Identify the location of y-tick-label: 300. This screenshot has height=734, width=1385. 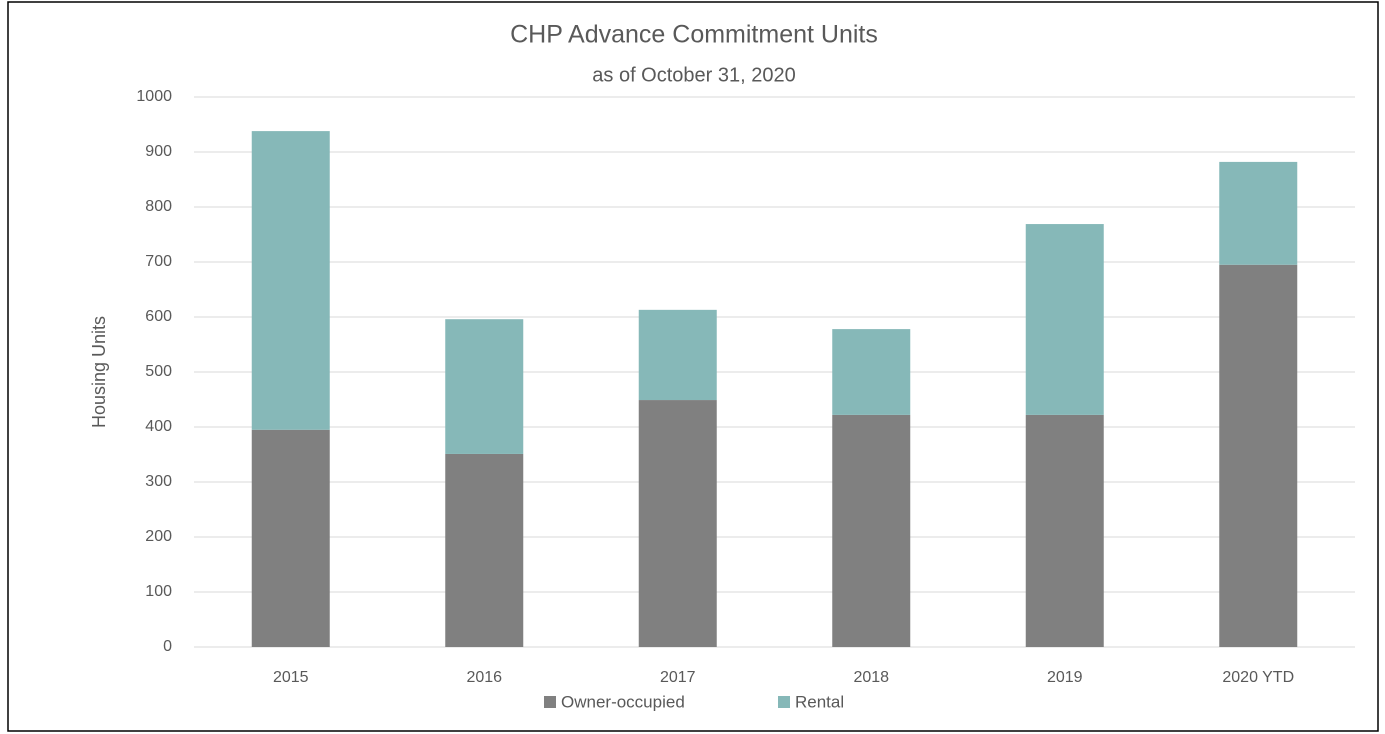
(158, 481).